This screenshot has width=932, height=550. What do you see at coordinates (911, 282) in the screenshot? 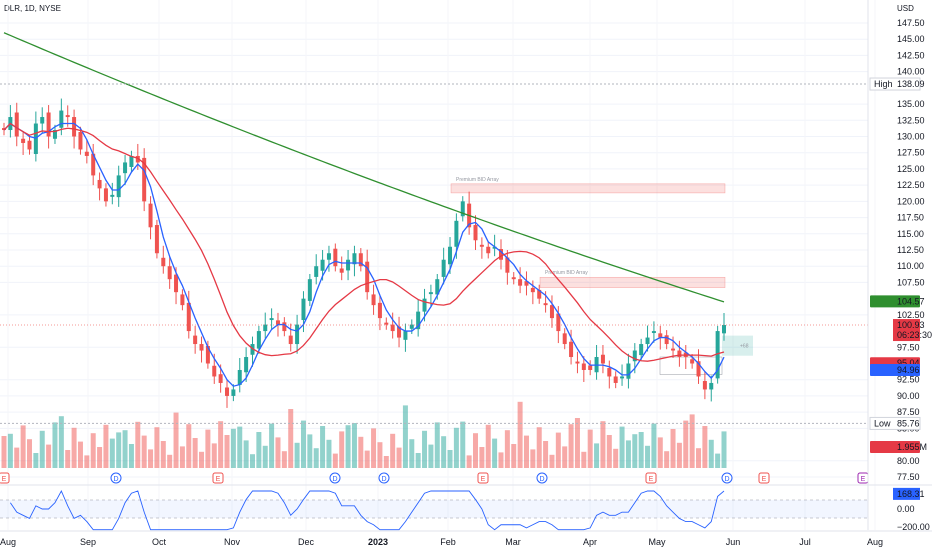
I see `price-tick-label: 107.50` at bounding box center [911, 282].